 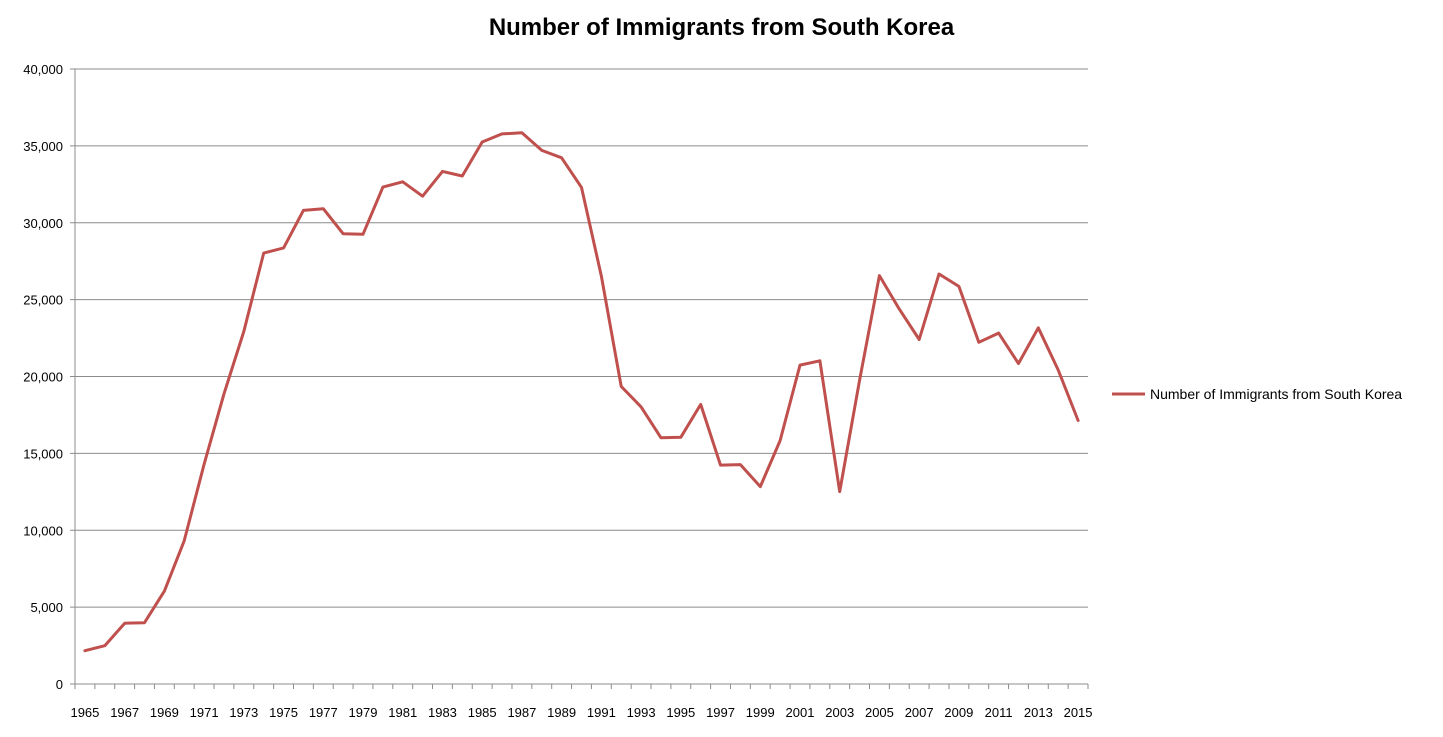 What do you see at coordinates (720, 712) in the screenshot?
I see `x-tick-label: 1997` at bounding box center [720, 712].